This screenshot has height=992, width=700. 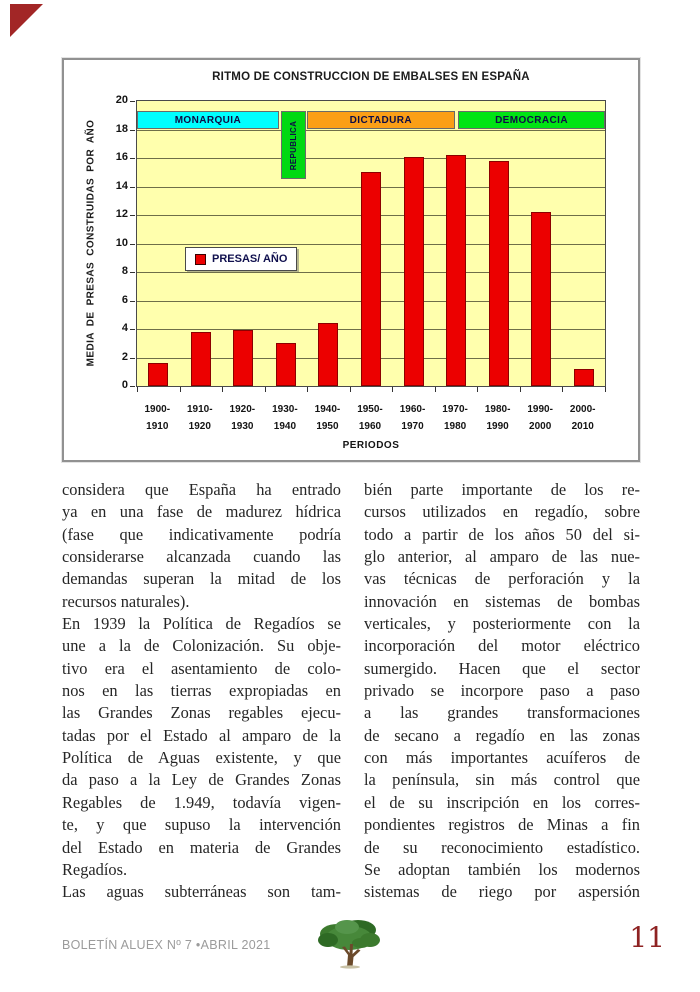 I want to click on x-category-line1: 2000-, so click(x=582, y=409).